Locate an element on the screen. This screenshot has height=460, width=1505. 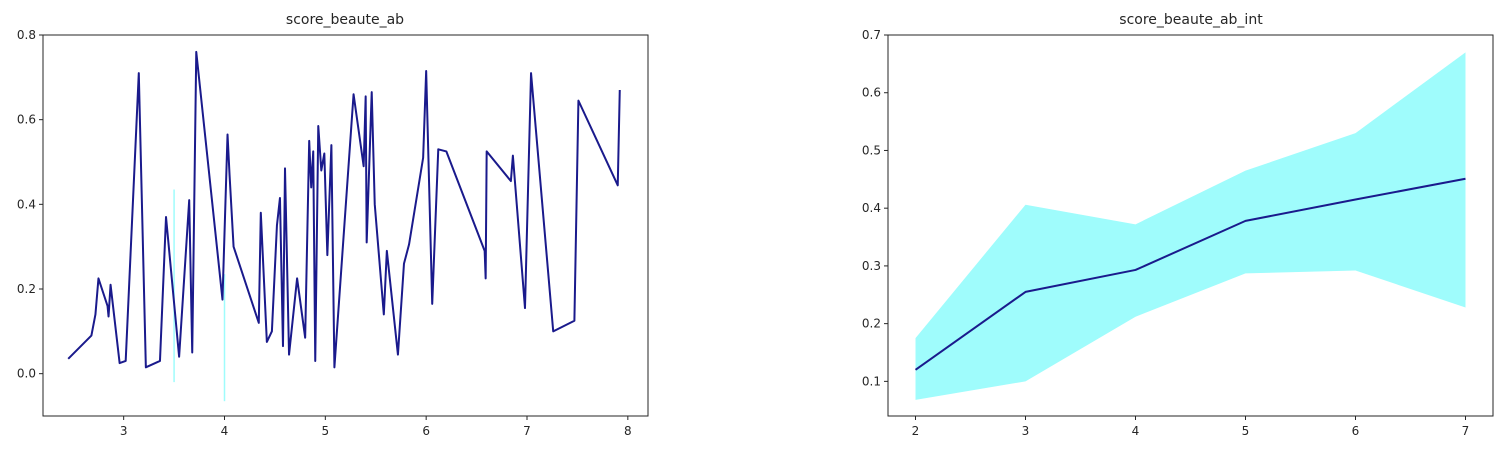
left-y-tick-label-0: 0.0 is located at coordinates (26, 374).